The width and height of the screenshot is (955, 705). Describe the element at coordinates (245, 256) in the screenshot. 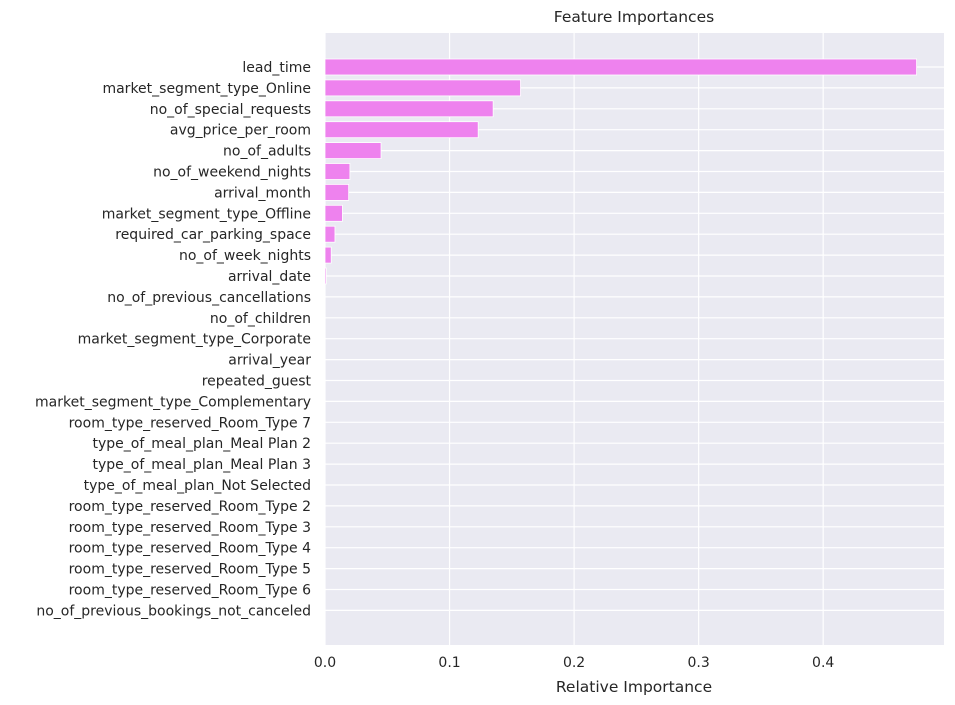

I see `y-tick-label: no_of_week_nights` at that location.